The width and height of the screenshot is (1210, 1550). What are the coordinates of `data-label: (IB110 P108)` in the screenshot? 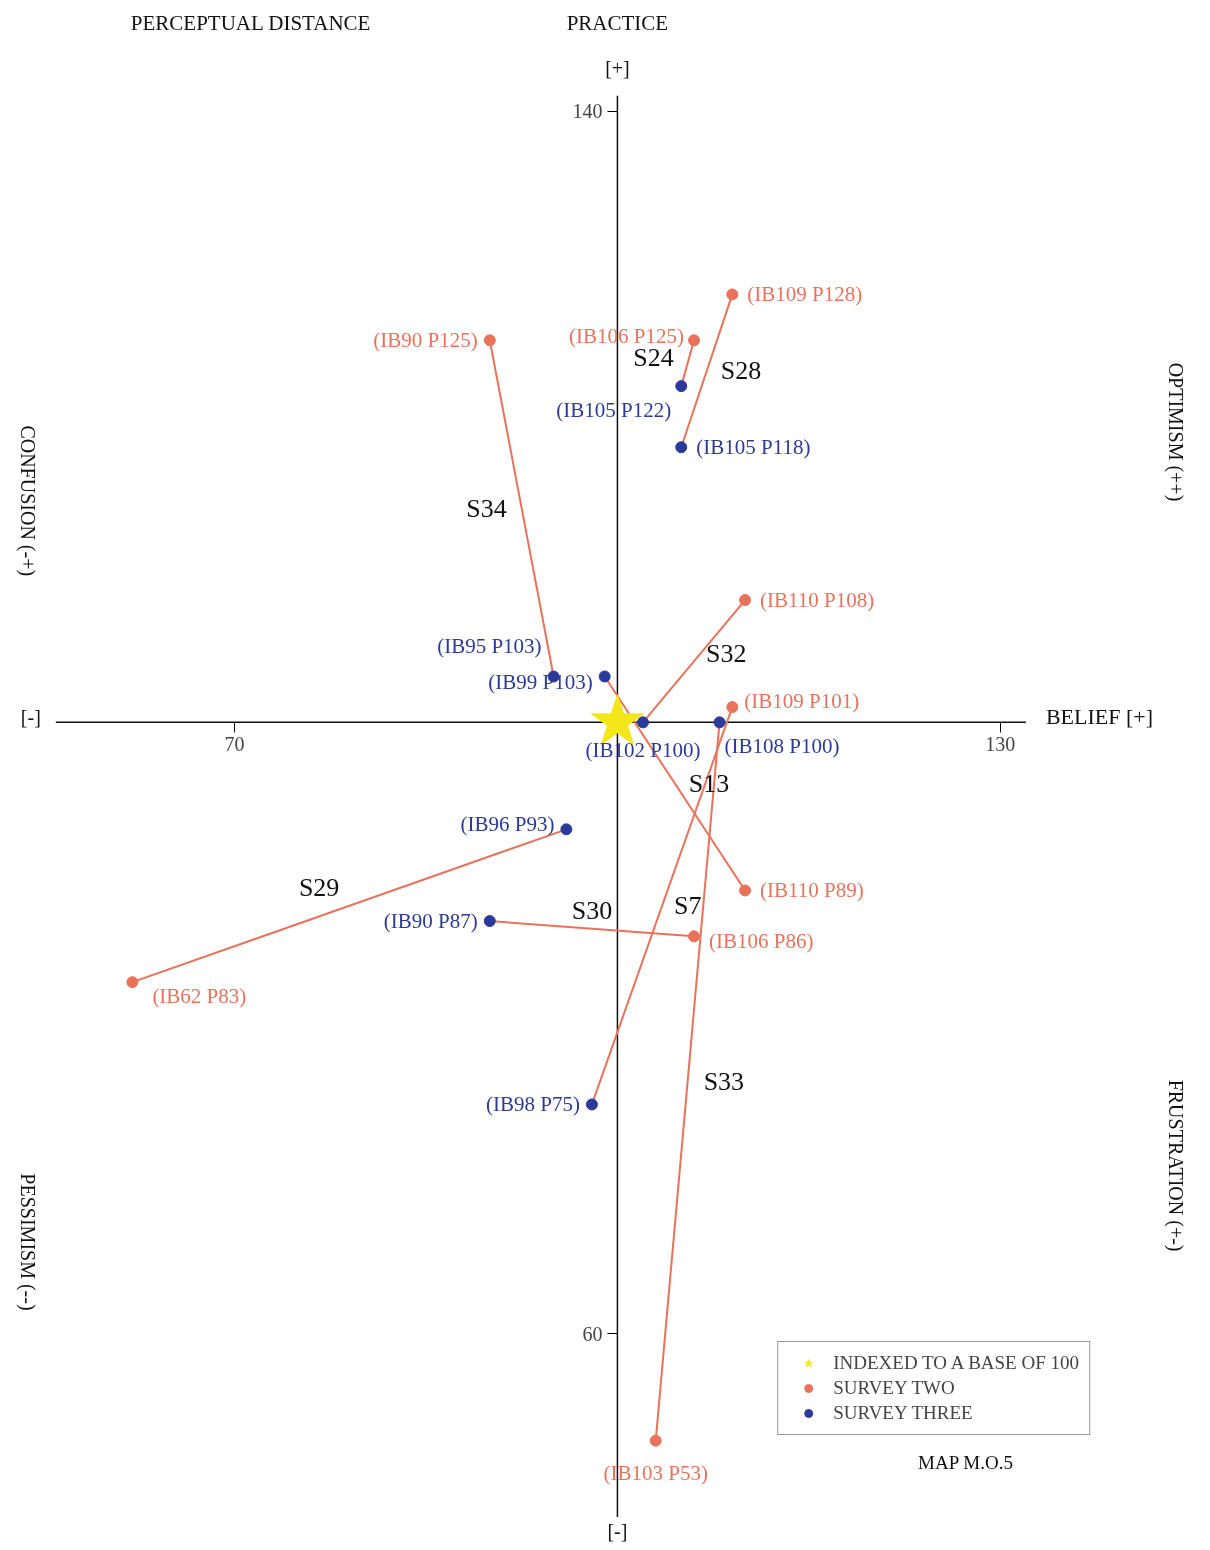 It's located at (817, 600).